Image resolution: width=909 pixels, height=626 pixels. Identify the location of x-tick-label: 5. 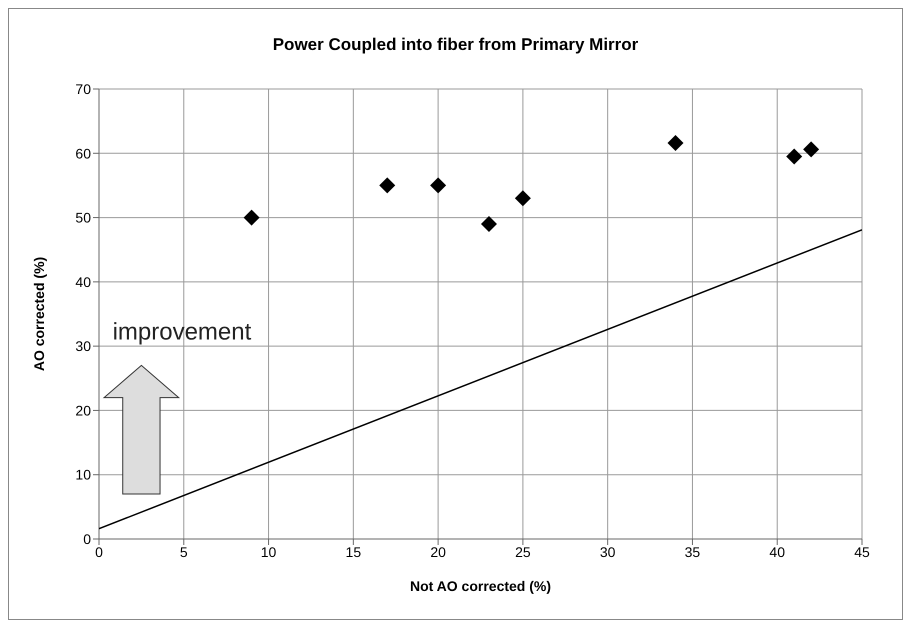
(184, 552).